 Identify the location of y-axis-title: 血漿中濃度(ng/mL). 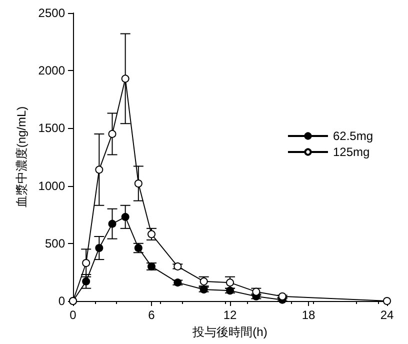
(21, 157).